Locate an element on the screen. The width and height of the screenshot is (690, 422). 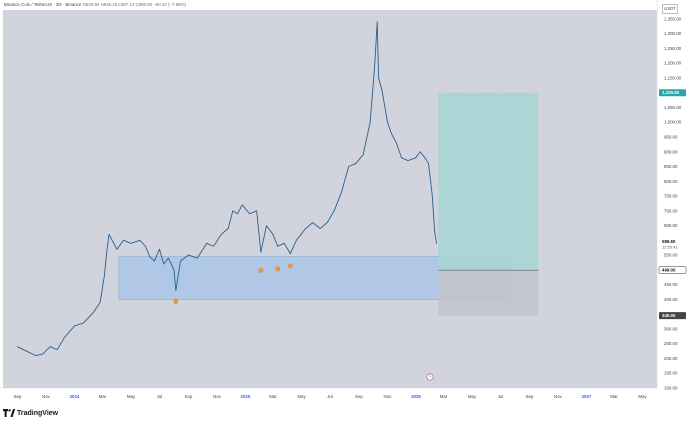
y-tick-1-250-00: 1,250.00 is located at coordinates (673, 48).